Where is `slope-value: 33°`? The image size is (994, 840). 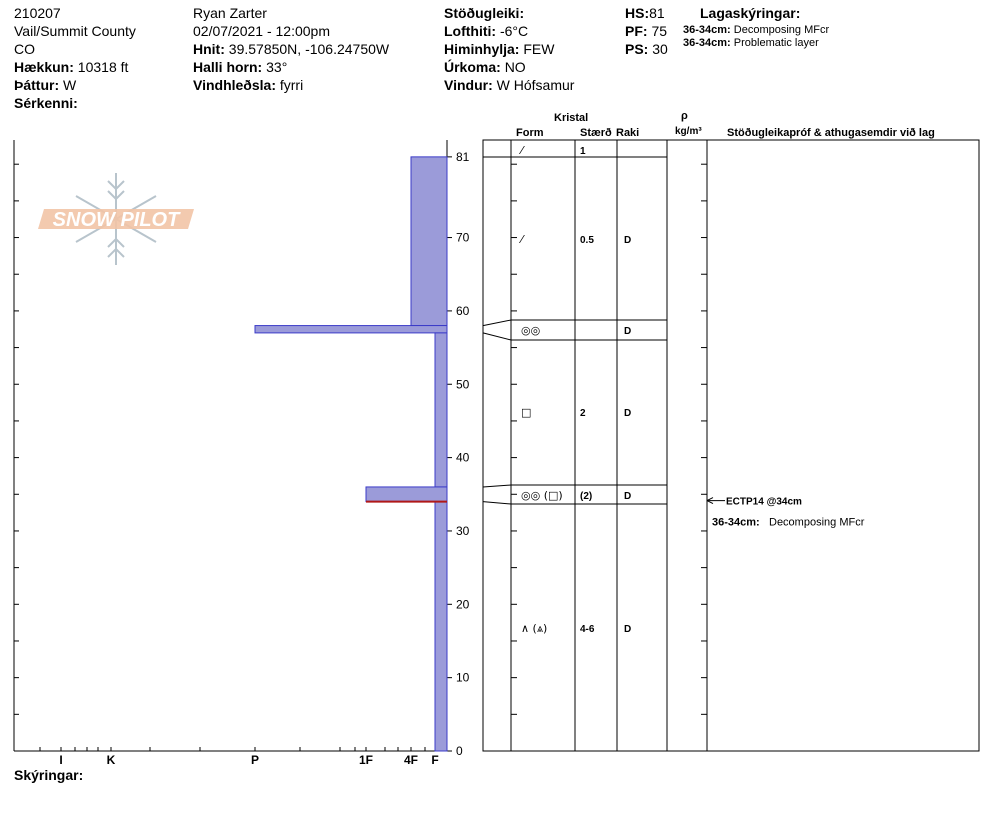
slope-value: 33° is located at coordinates (277, 67).